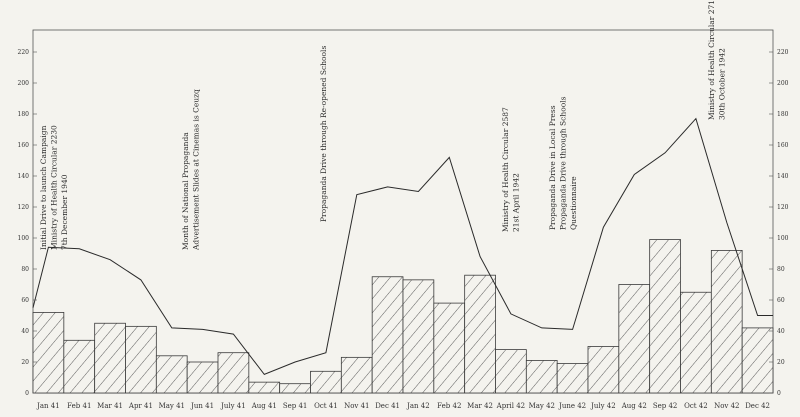 The height and width of the screenshot is (417, 800). I want to click on x-tick-label: Sep 41, so click(295, 406).